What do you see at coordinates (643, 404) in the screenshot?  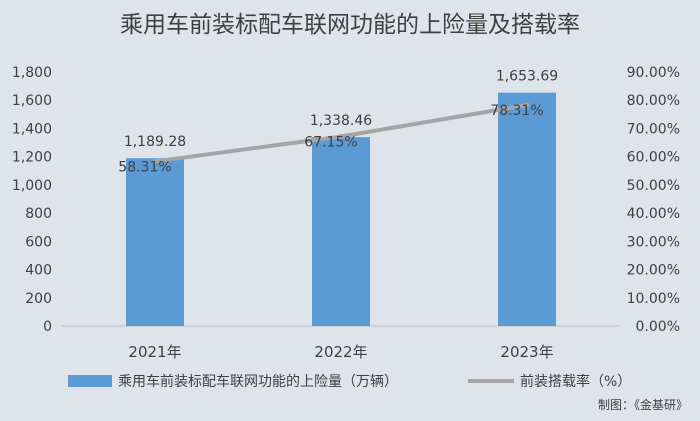 I see `source-credit: 制图：《金基研》` at bounding box center [643, 404].